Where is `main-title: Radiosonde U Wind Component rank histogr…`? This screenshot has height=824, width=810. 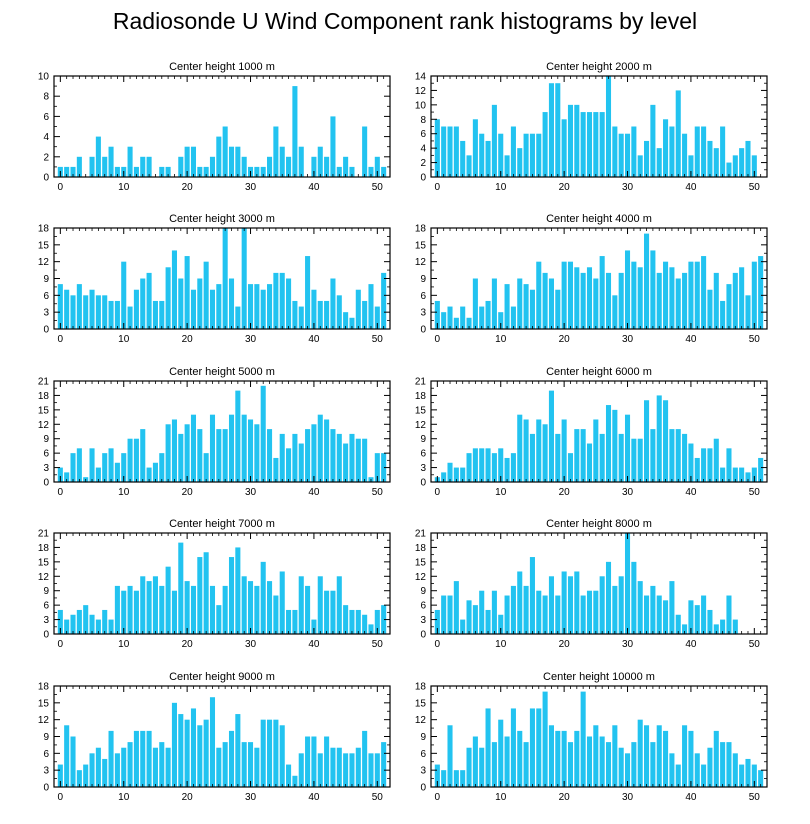 main-title: Radiosonde U Wind Component rank histogr… is located at coordinates (405, 21).